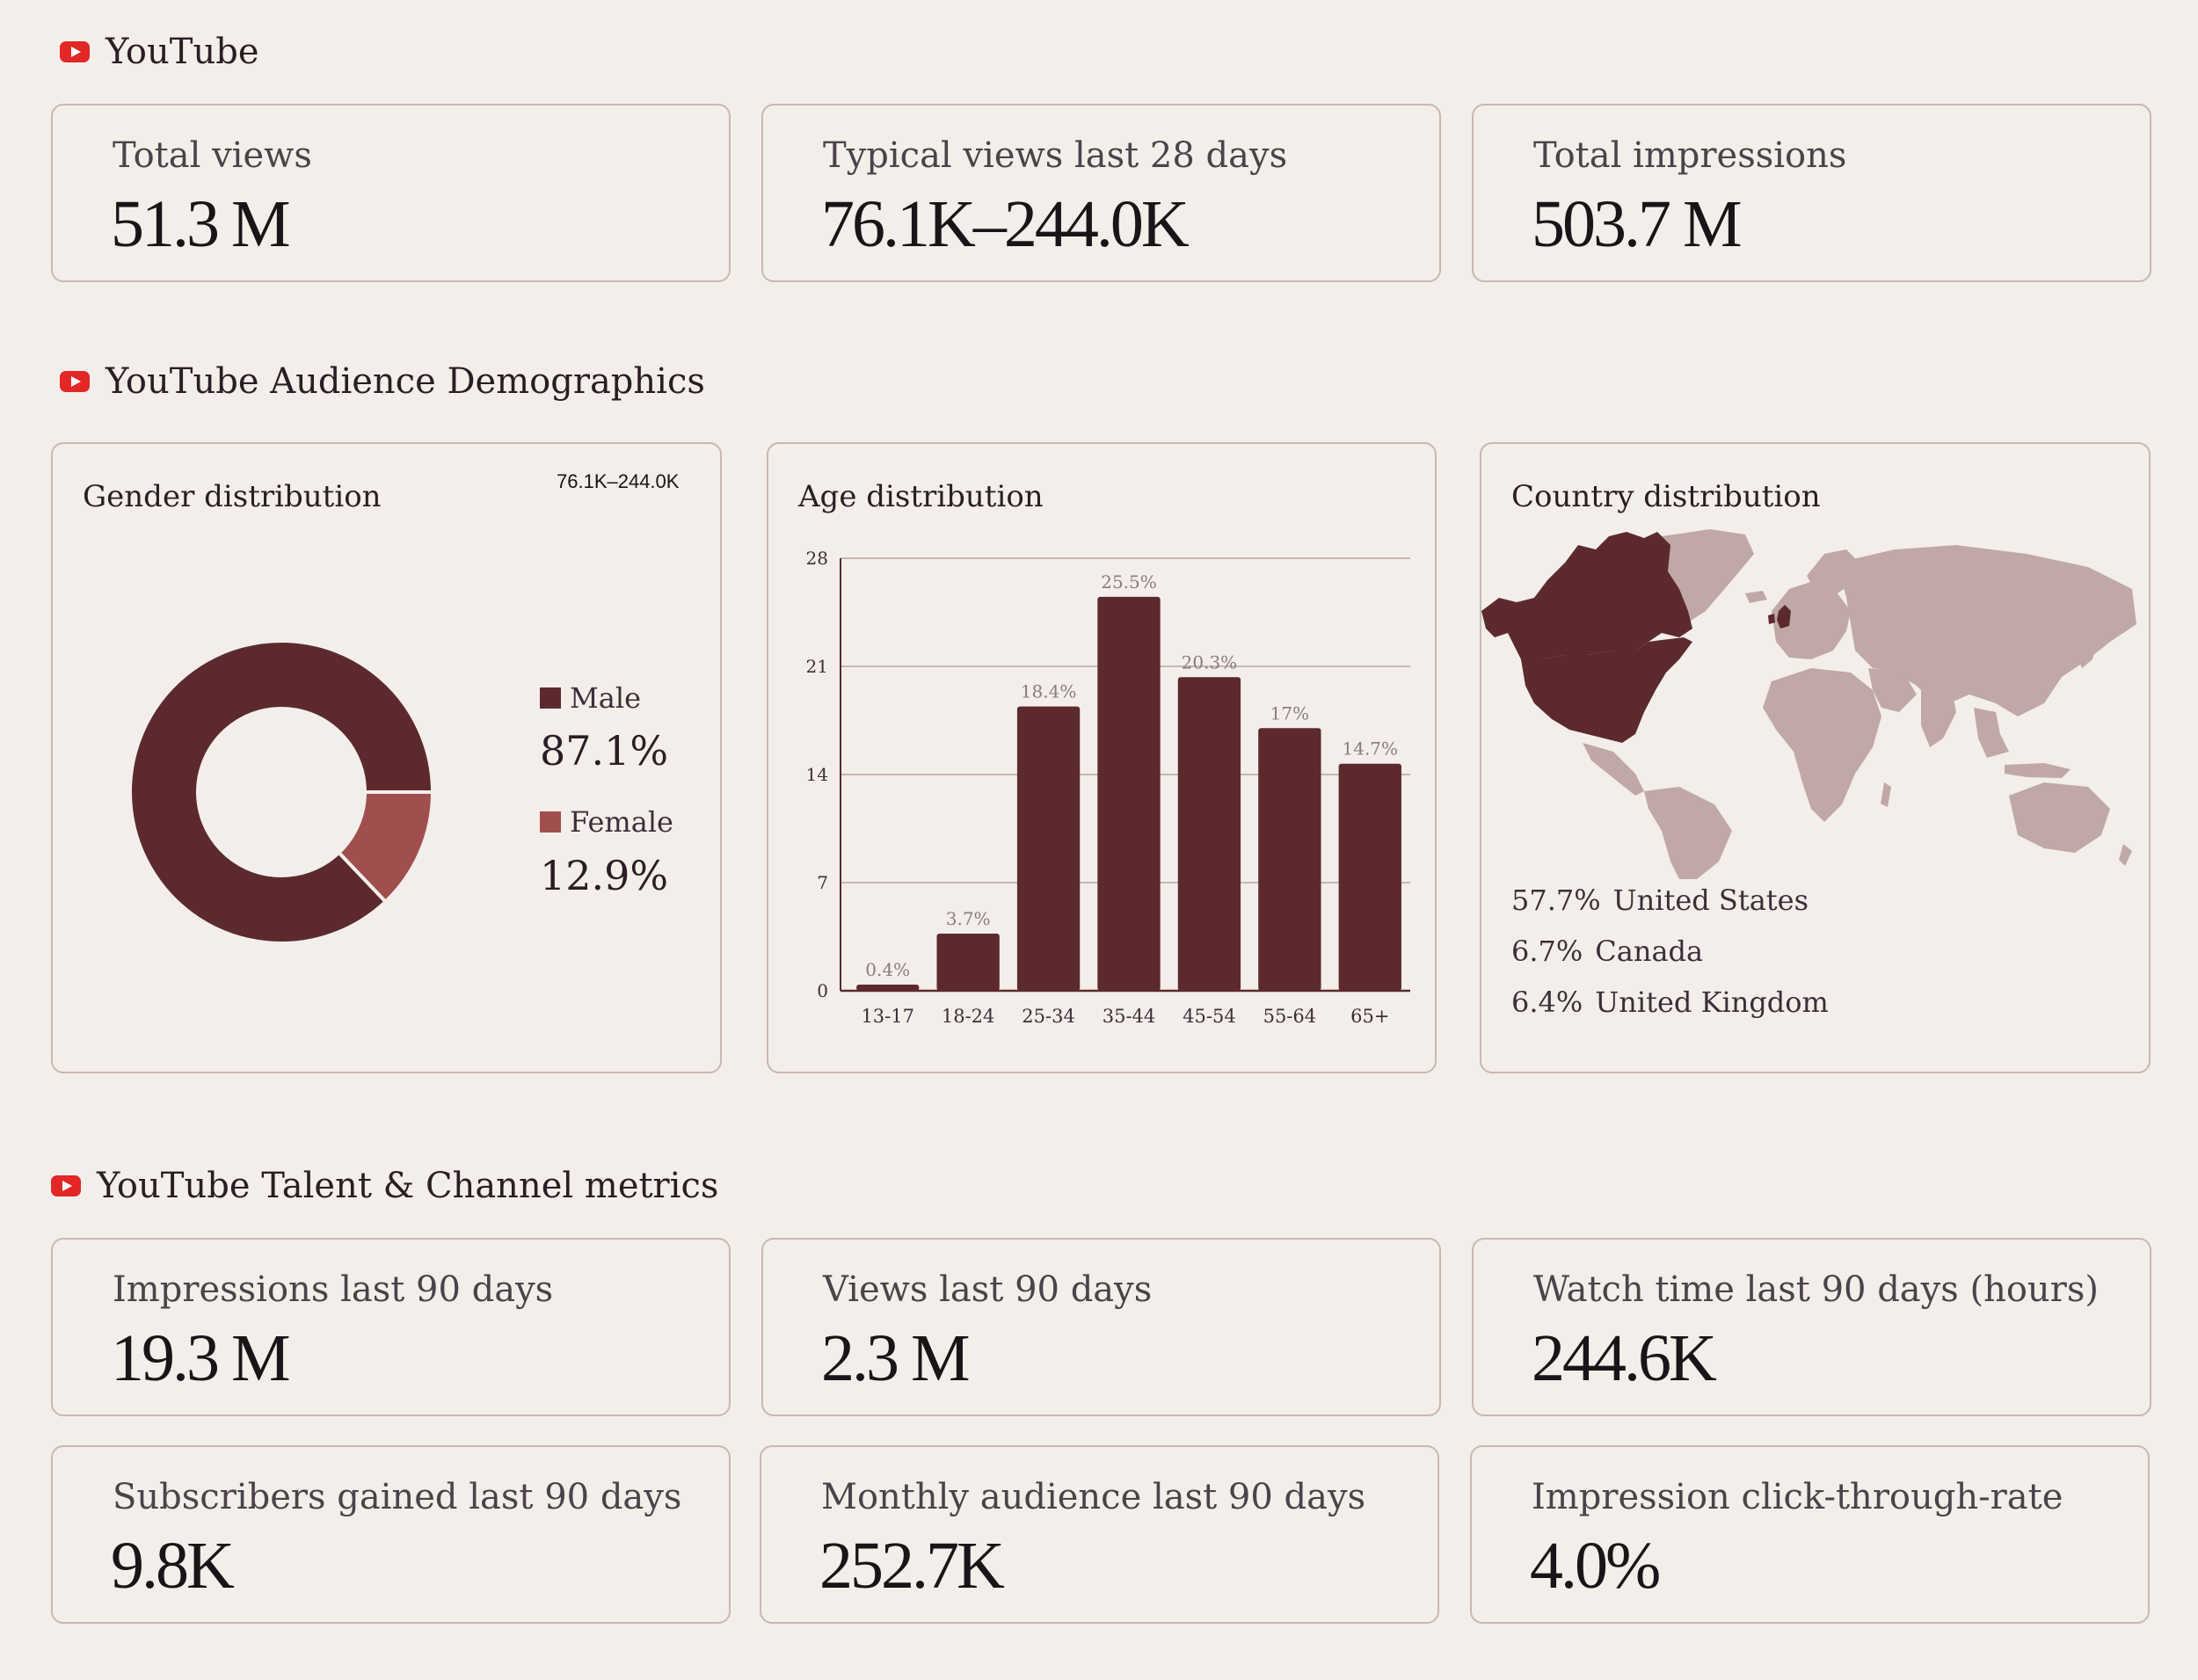  Describe the element at coordinates (1892, 690) in the screenshot. I see `map-middle-east` at that location.